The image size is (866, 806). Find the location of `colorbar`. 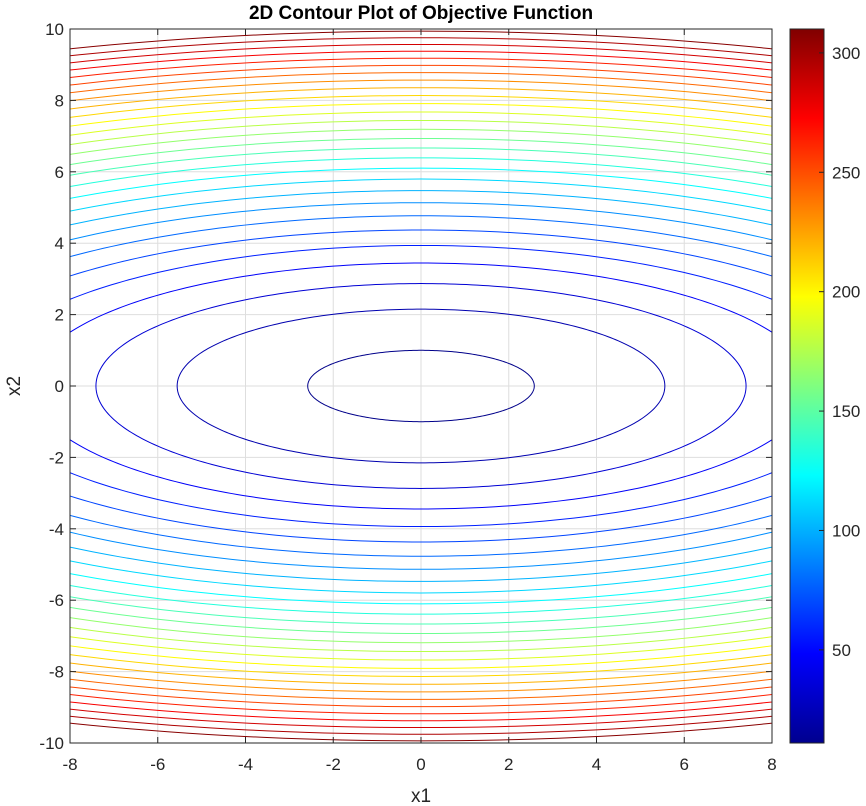

colorbar is located at coordinates (807, 386).